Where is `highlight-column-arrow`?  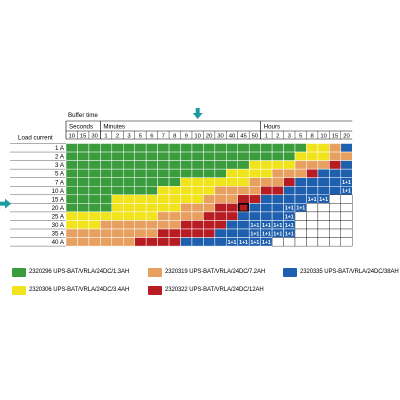 highlight-column-arrow is located at coordinates (197, 113).